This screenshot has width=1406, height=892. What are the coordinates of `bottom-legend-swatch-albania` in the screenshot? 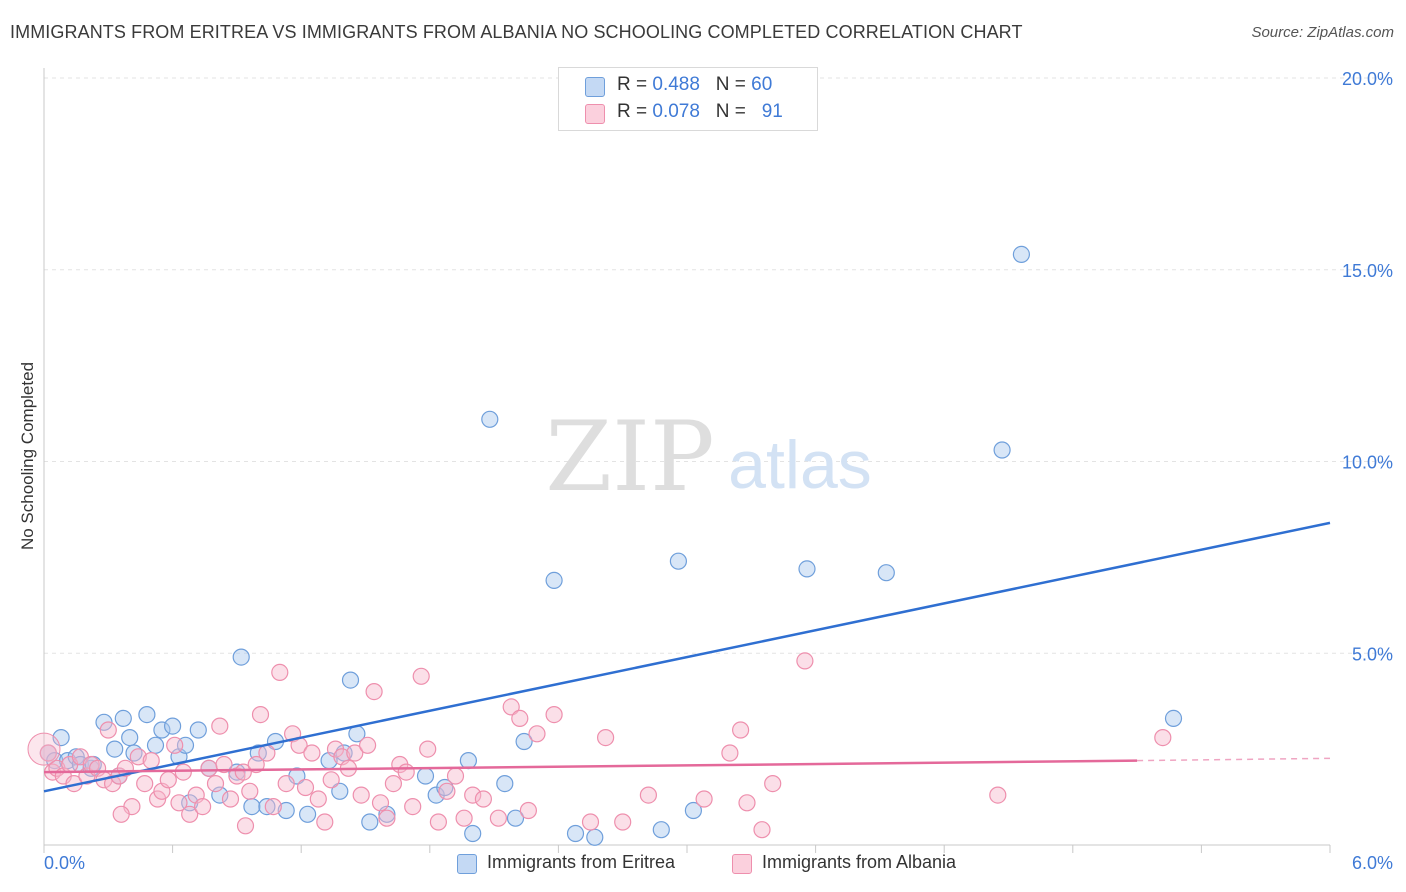 It's located at (742, 864).